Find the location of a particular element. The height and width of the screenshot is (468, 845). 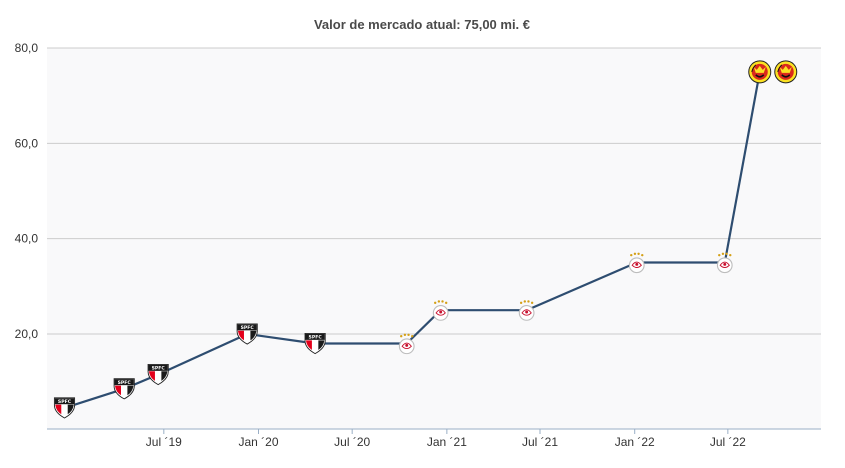

current-club-manutd-icon is located at coordinates (786, 72).